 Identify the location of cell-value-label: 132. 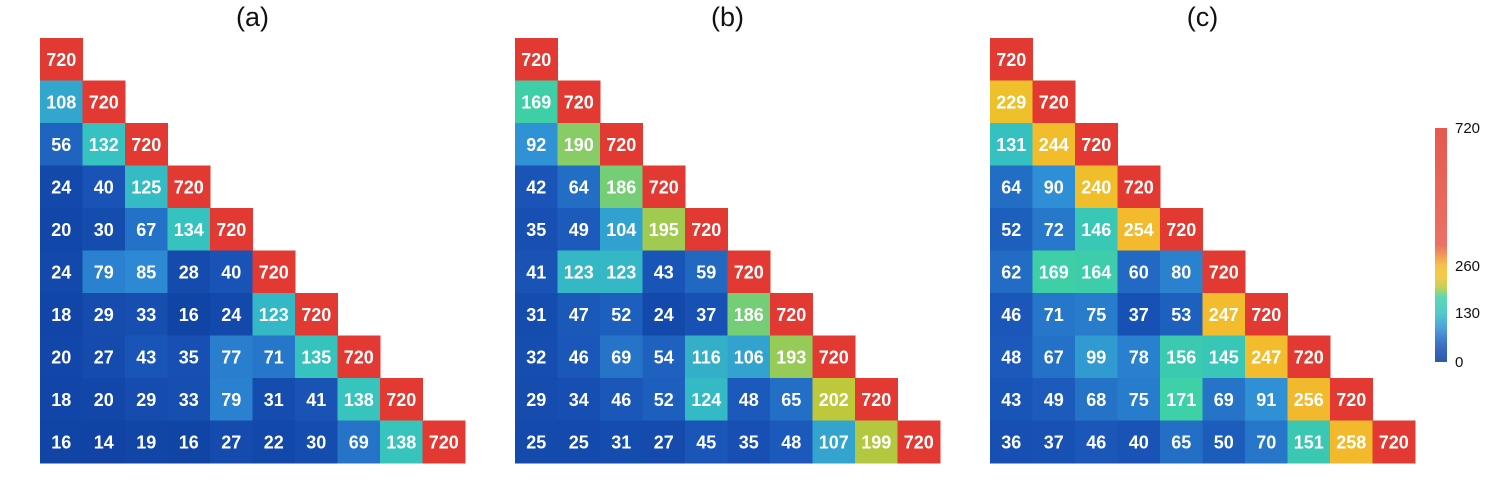
(104, 145).